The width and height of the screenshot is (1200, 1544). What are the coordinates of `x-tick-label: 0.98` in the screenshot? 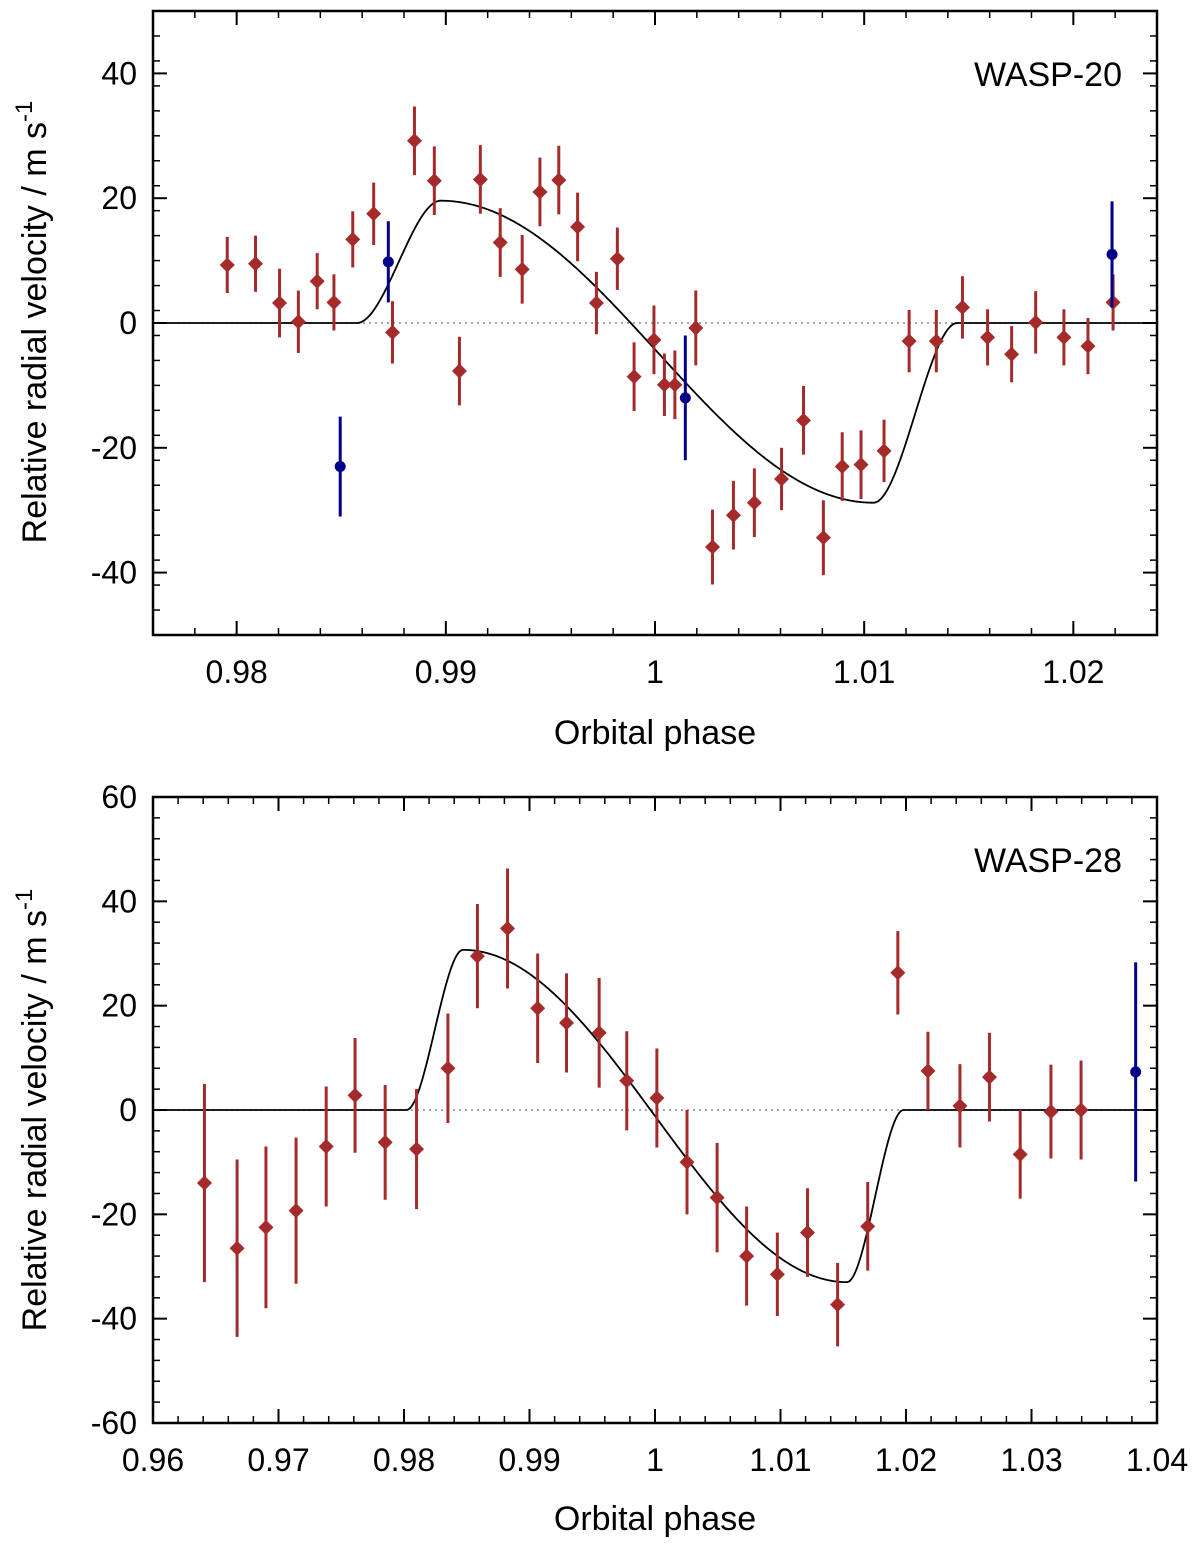 It's located at (404, 1460).